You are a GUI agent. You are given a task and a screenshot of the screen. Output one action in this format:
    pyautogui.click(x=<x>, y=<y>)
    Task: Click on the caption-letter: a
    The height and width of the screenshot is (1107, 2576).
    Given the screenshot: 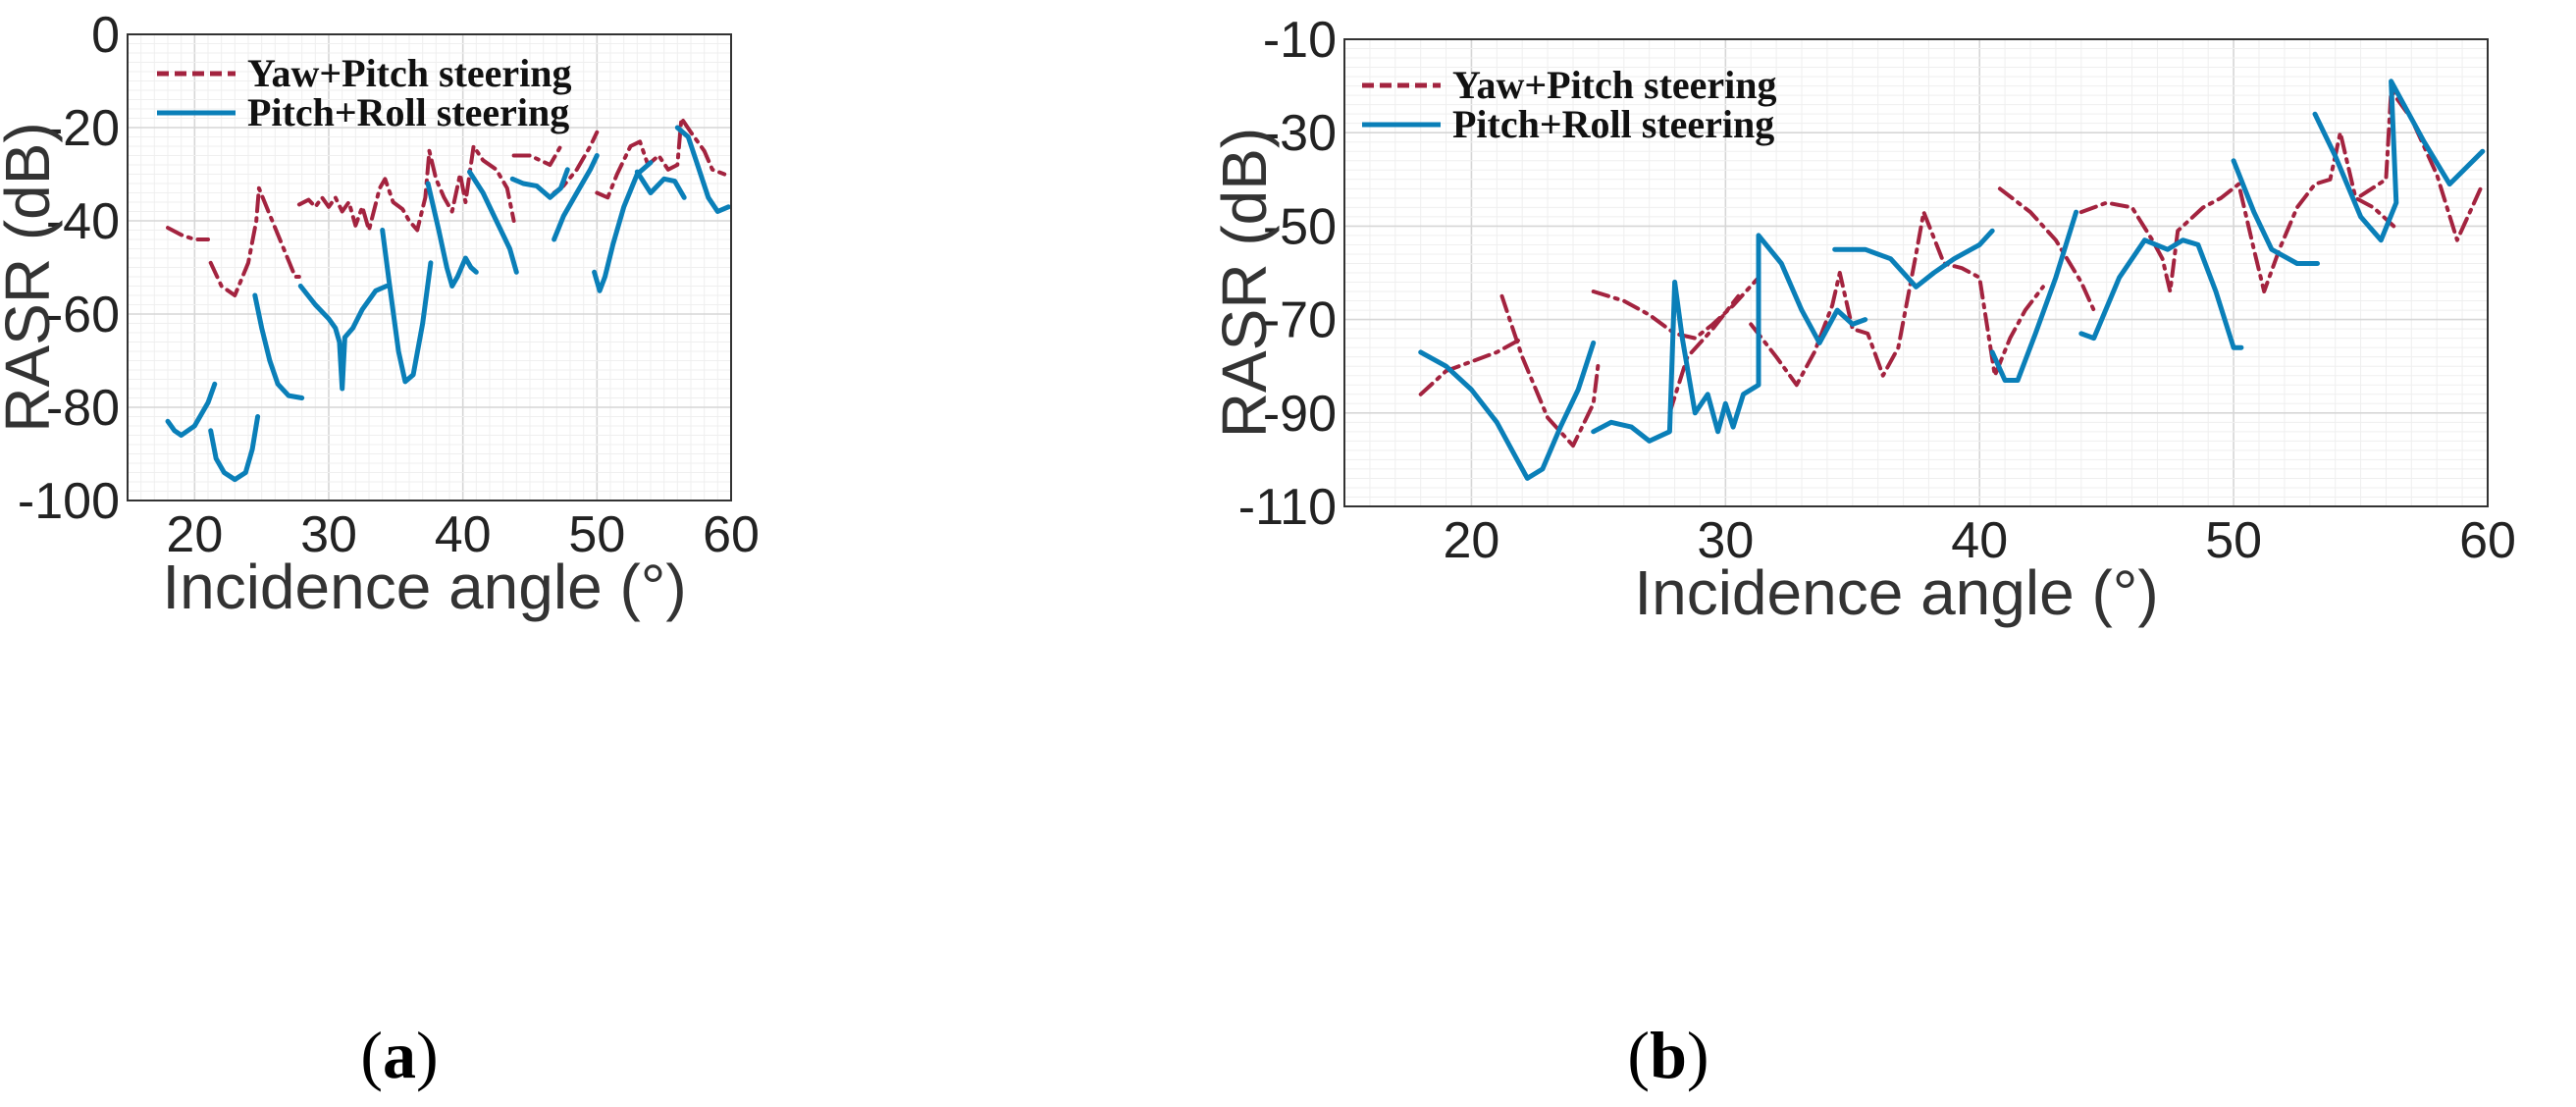 What is the action you would take?
    pyautogui.click(x=399, y=1055)
    